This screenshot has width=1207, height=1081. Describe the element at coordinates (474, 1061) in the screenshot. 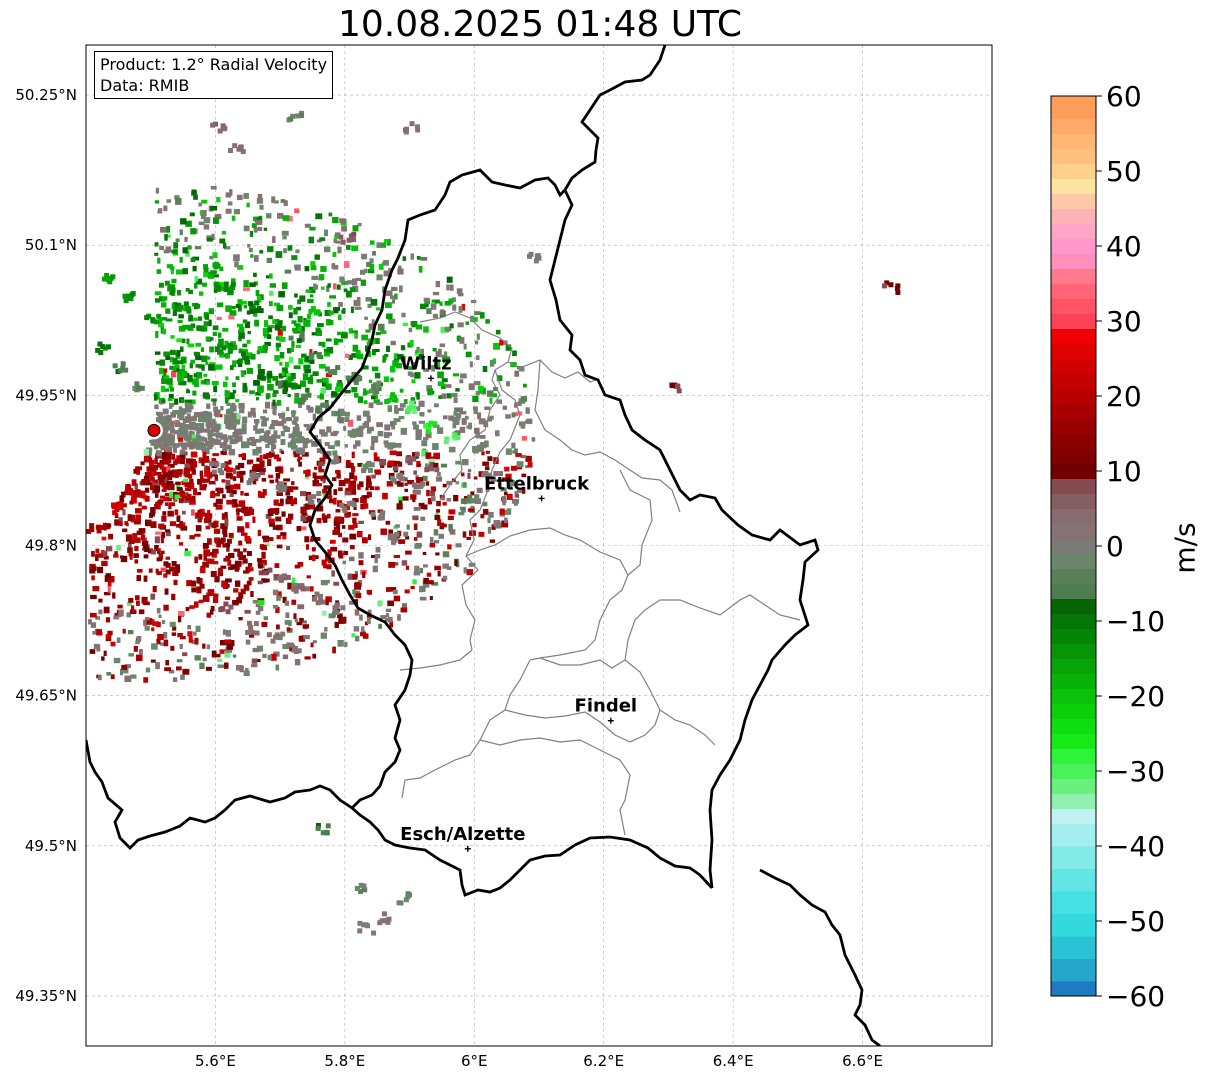

I see `lon-tick-label: 6°E` at that location.